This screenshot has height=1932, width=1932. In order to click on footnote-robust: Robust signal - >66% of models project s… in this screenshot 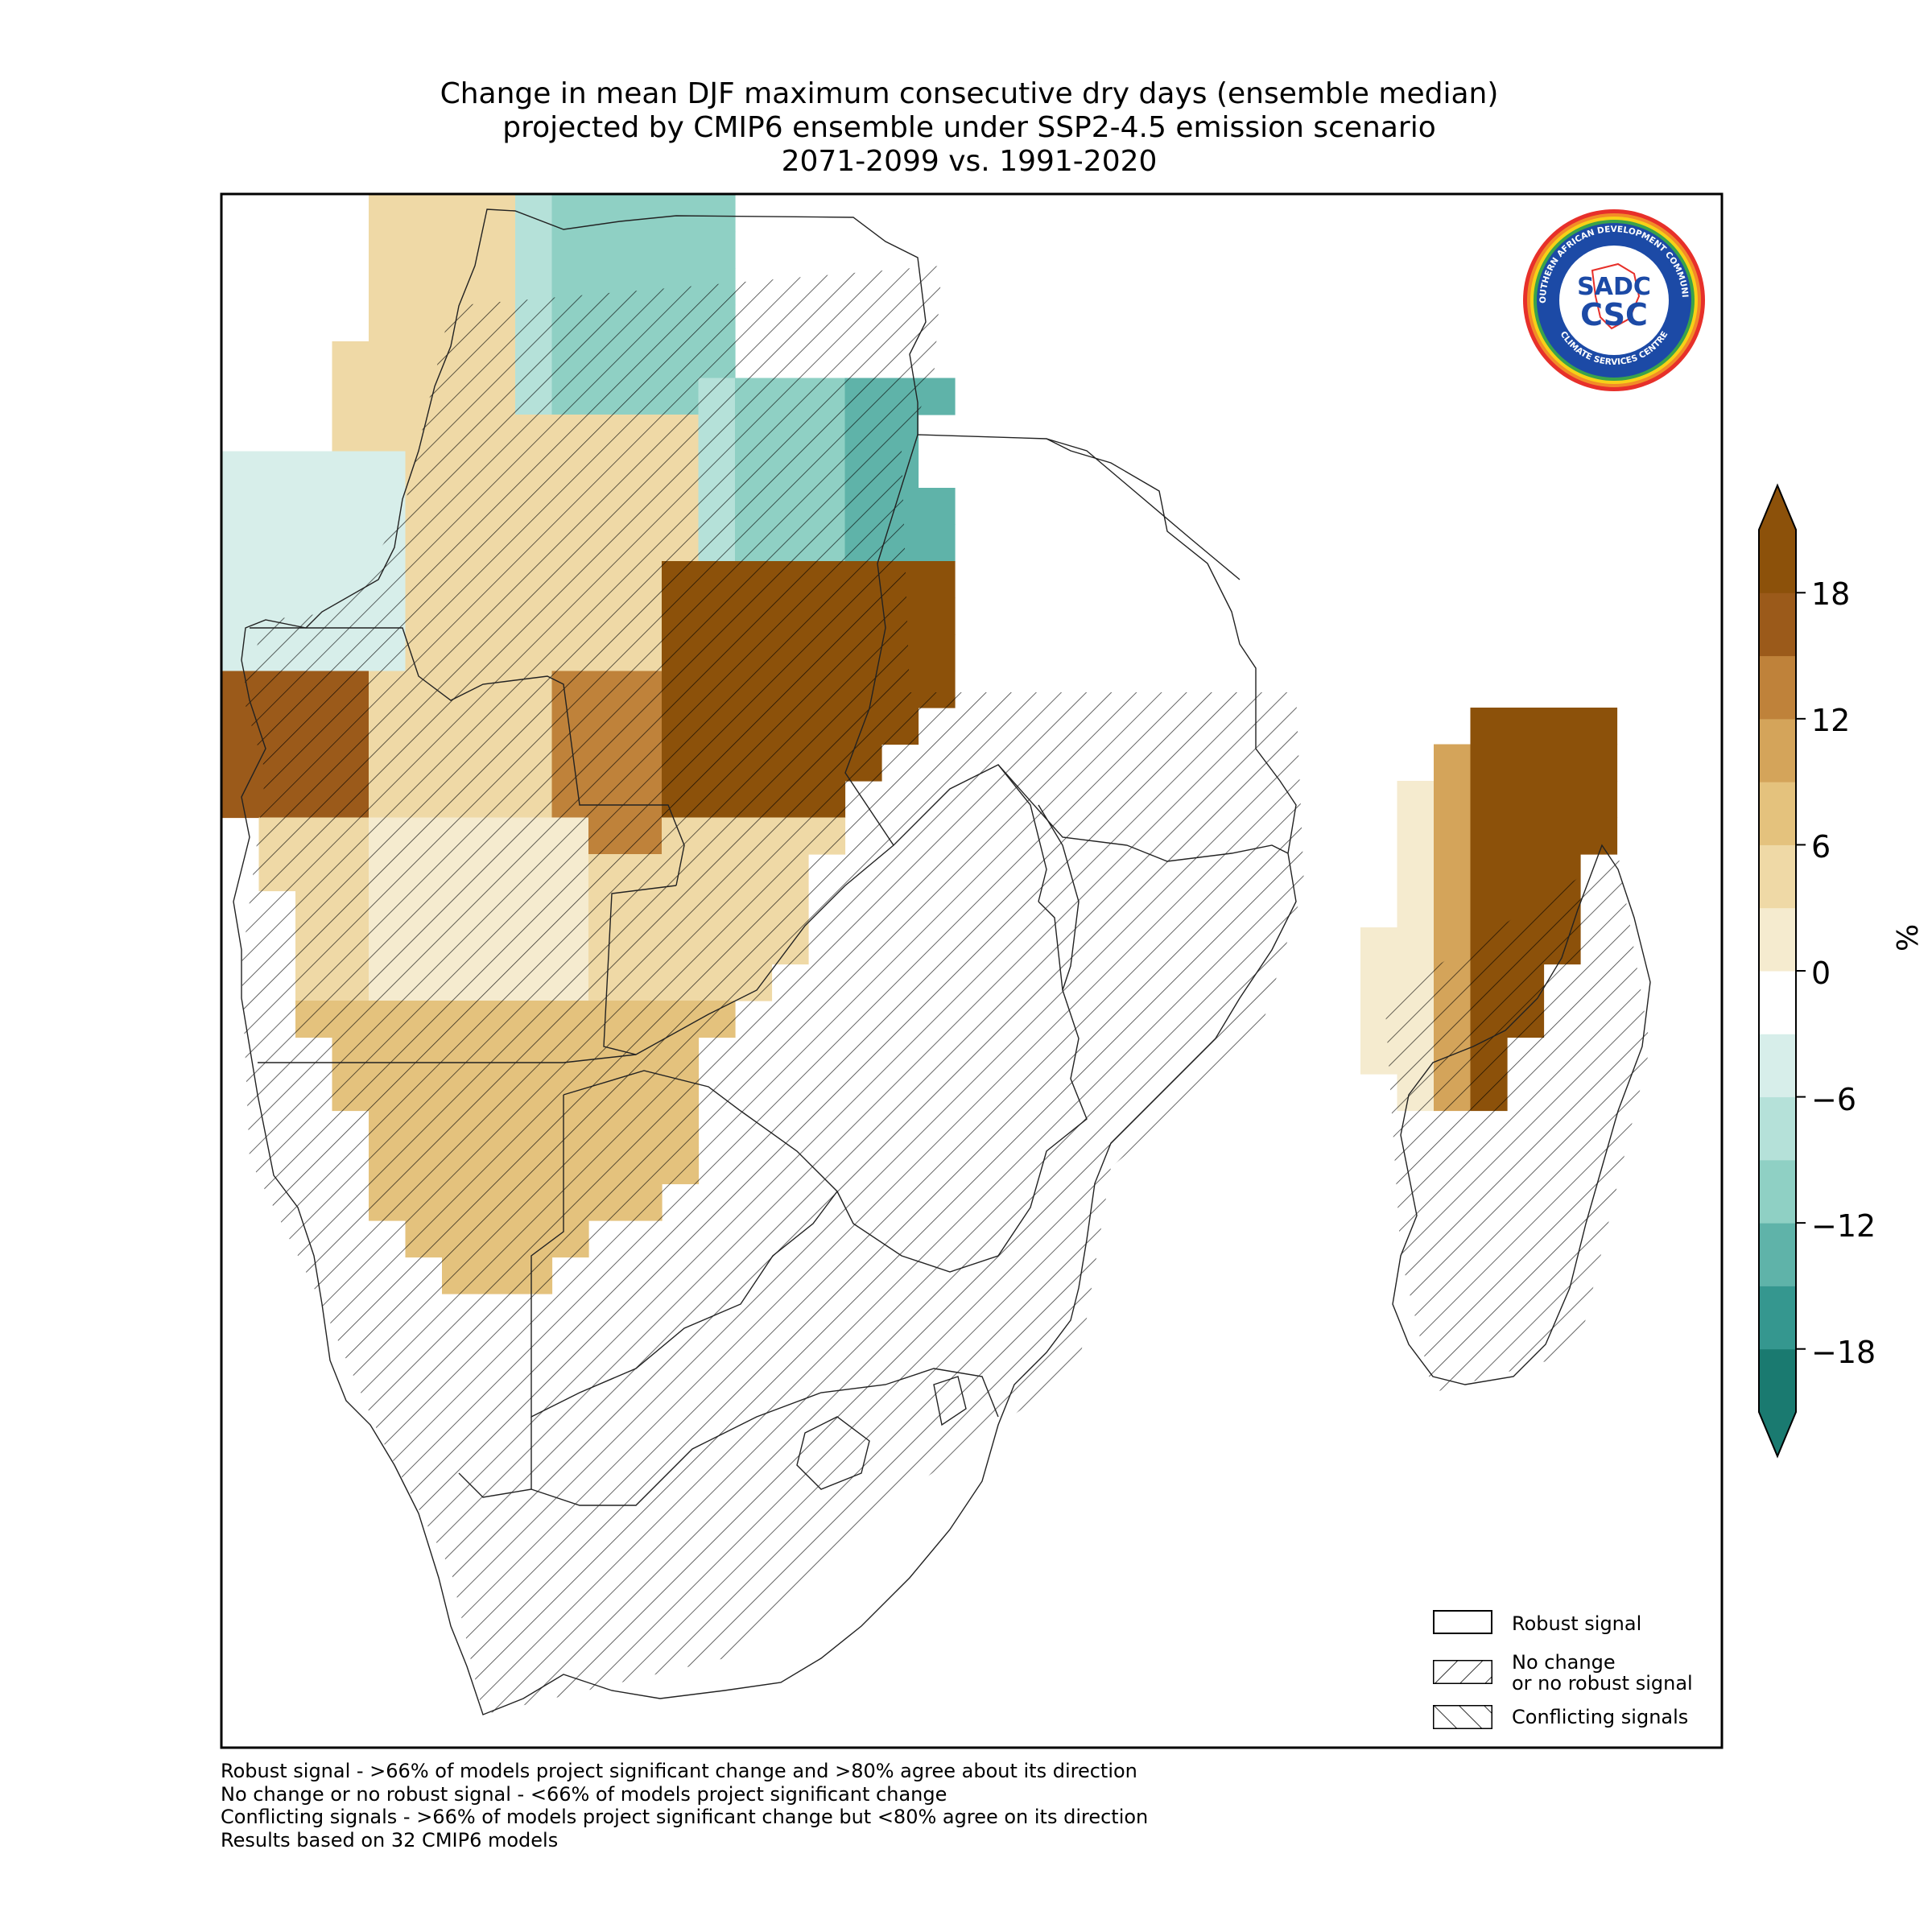, I will do `click(679, 1771)`.